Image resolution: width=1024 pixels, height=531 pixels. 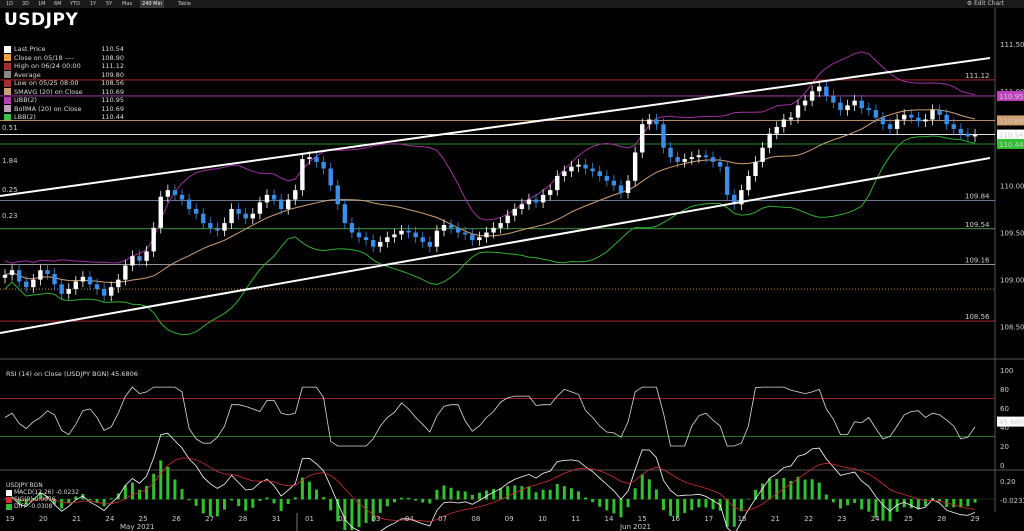 I want to click on x-tick-label: 16, so click(x=675, y=519).